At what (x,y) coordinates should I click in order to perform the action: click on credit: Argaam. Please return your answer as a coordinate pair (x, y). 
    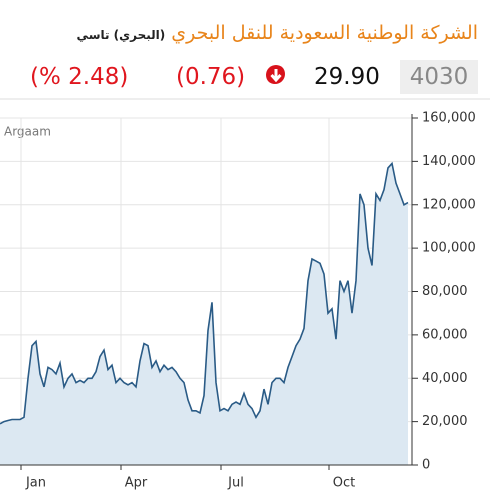
    Looking at the image, I should click on (27, 132).